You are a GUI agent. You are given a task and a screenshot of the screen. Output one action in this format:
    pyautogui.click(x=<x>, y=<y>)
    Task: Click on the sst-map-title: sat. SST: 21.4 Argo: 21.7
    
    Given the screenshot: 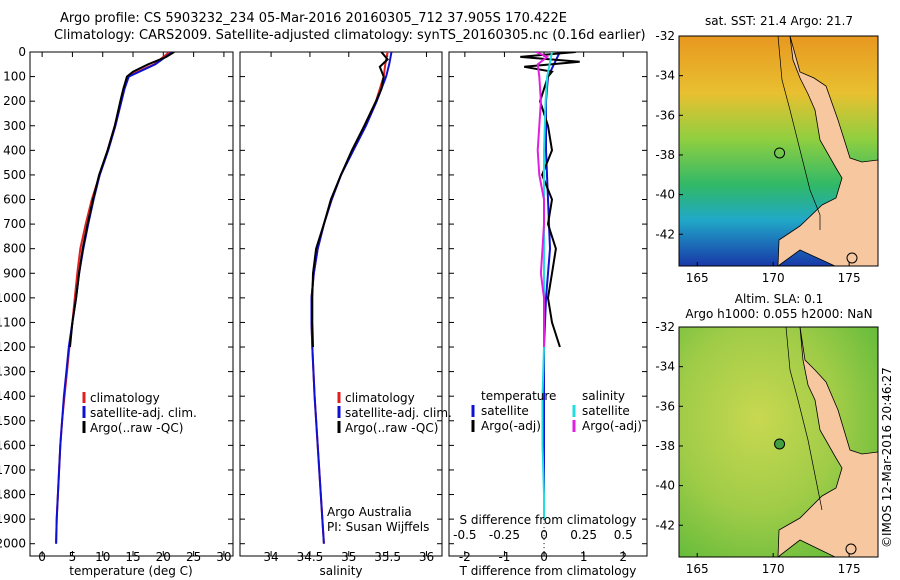 What is the action you would take?
    pyautogui.click(x=779, y=21)
    